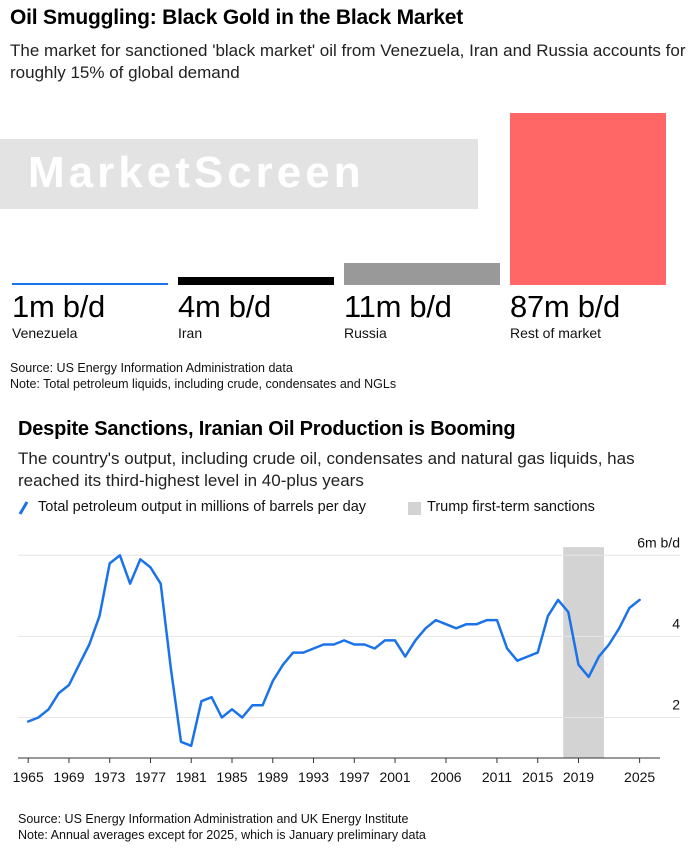 The width and height of the screenshot is (700, 855). I want to click on bar-value-venezuela: 1m b/d, so click(58, 306).